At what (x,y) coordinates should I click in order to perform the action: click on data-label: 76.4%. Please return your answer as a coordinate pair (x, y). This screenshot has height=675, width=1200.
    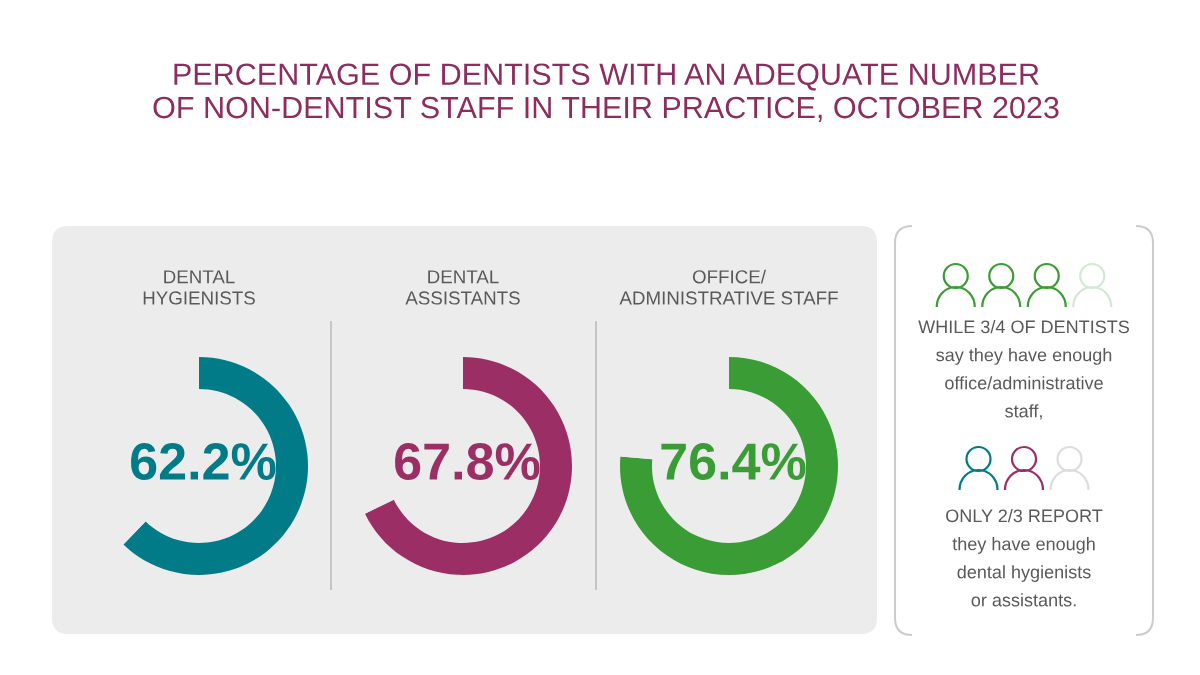
    Looking at the image, I should click on (733, 461).